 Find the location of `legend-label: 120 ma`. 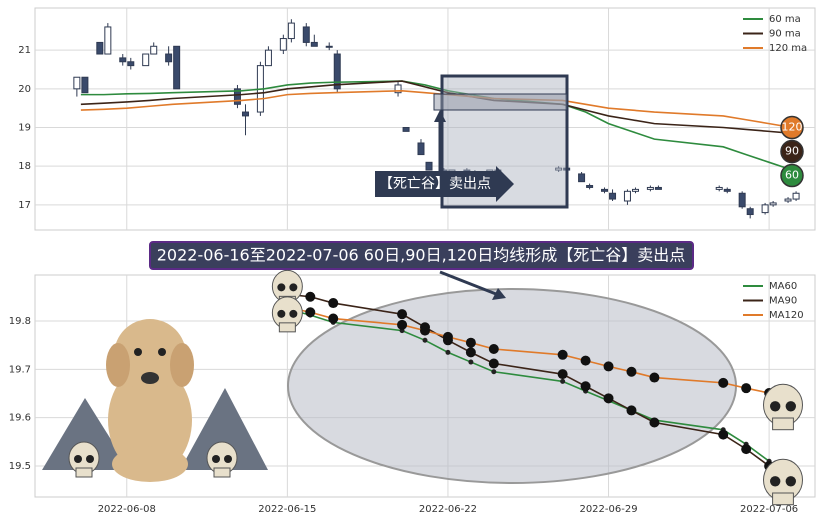

legend-label: 120 ma is located at coordinates (788, 48).